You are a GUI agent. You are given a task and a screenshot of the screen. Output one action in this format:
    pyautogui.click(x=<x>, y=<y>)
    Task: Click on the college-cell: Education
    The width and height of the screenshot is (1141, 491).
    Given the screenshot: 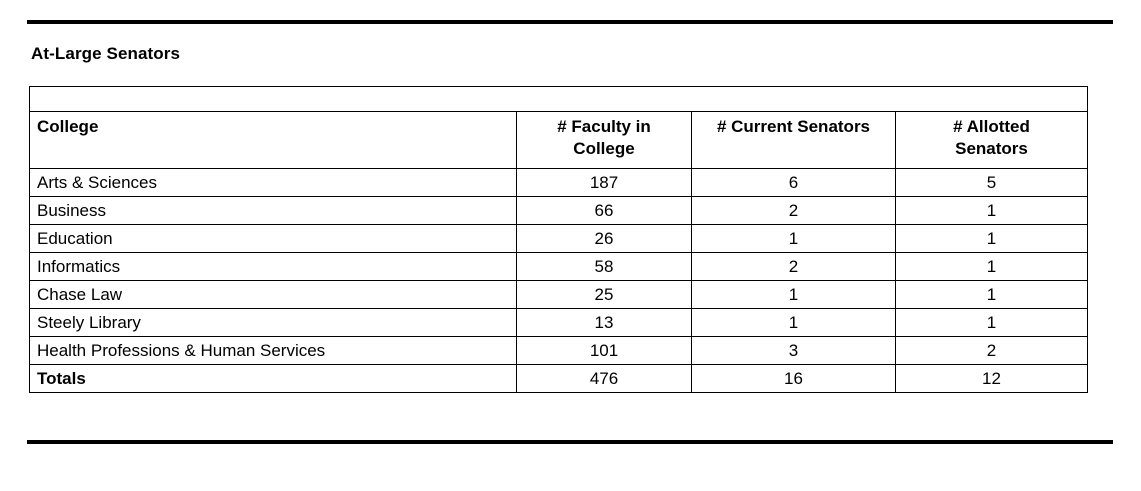 What is the action you would take?
    pyautogui.click(x=273, y=238)
    